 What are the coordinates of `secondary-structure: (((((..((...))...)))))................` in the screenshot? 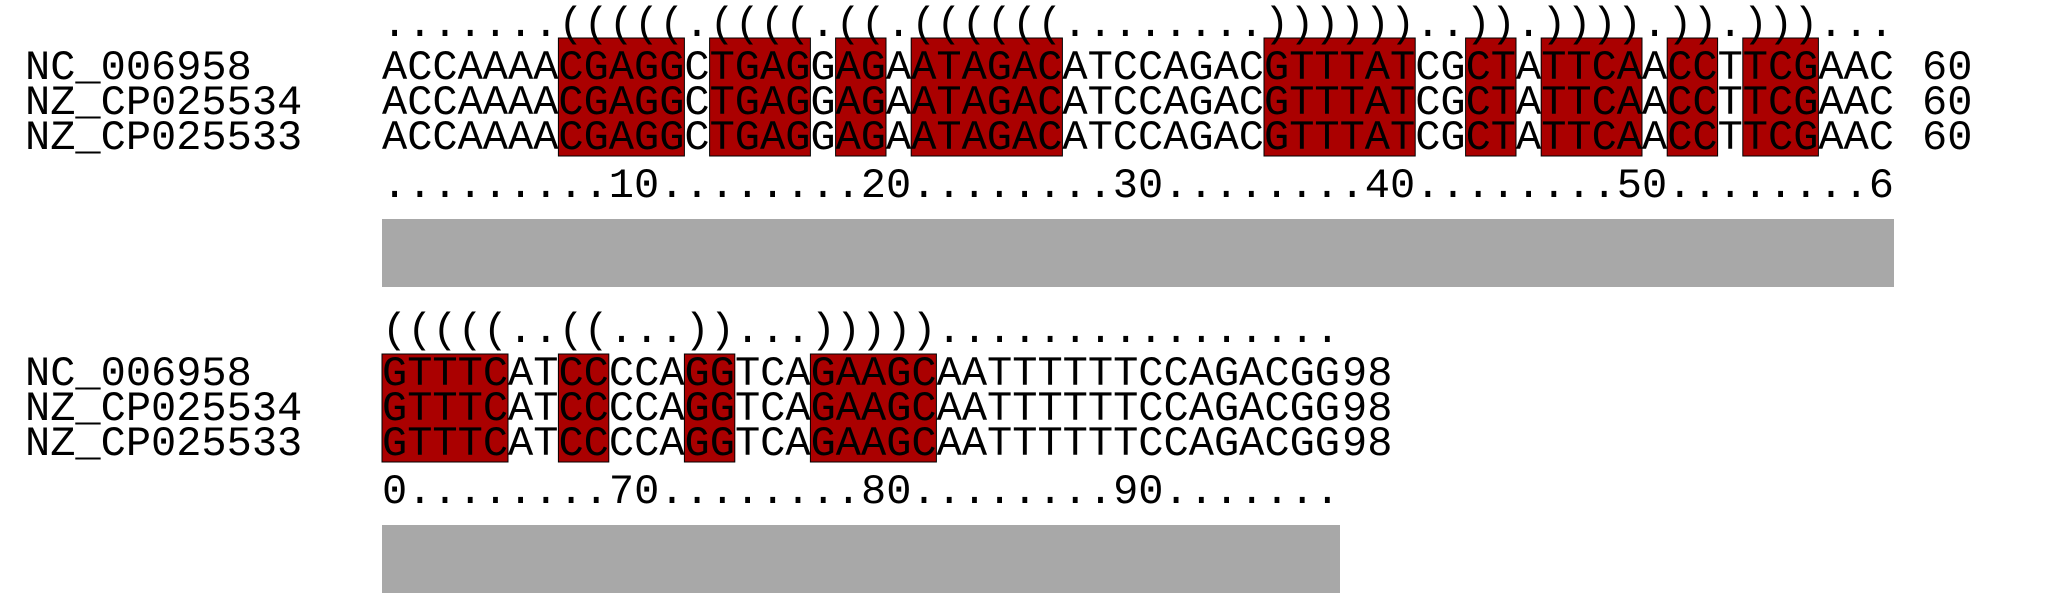 It's located at (861, 331).